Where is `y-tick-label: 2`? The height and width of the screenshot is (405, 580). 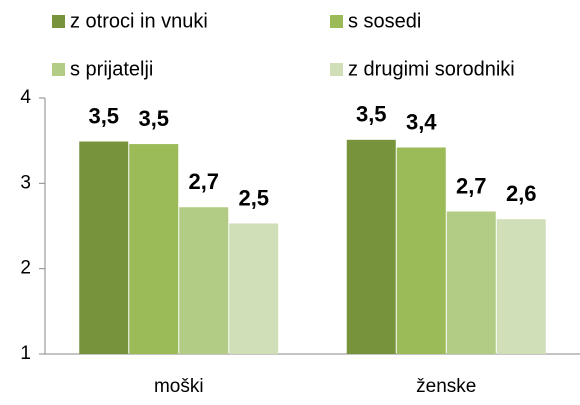
y-tick-label: 2 is located at coordinates (25, 268).